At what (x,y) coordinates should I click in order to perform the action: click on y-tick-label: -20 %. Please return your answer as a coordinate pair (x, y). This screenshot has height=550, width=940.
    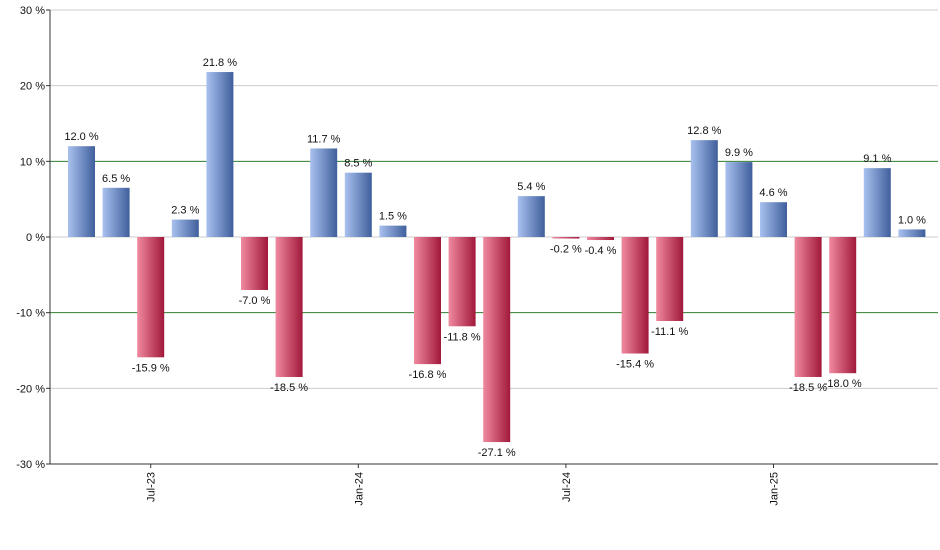
    Looking at the image, I should click on (30, 389).